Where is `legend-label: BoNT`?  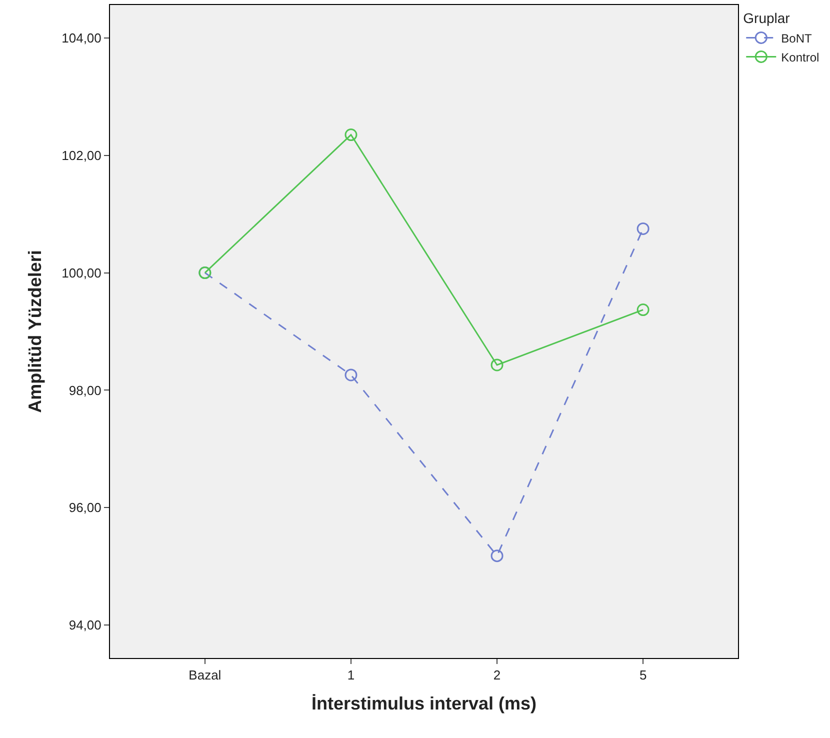
legend-label: BoNT is located at coordinates (796, 38).